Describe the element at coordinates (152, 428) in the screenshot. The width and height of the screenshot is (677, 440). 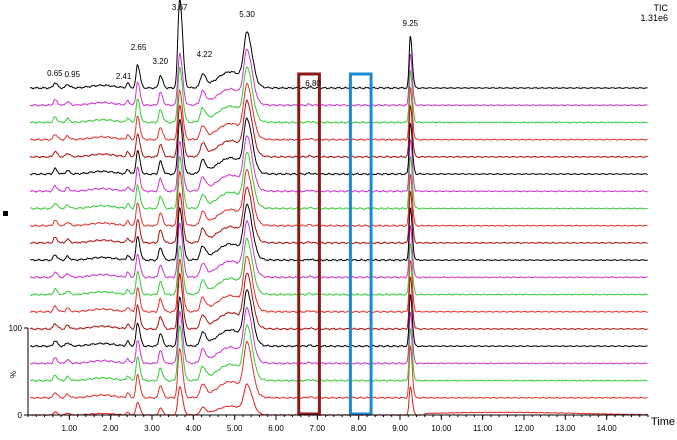
I see `x-tick-label: 3.00` at that location.